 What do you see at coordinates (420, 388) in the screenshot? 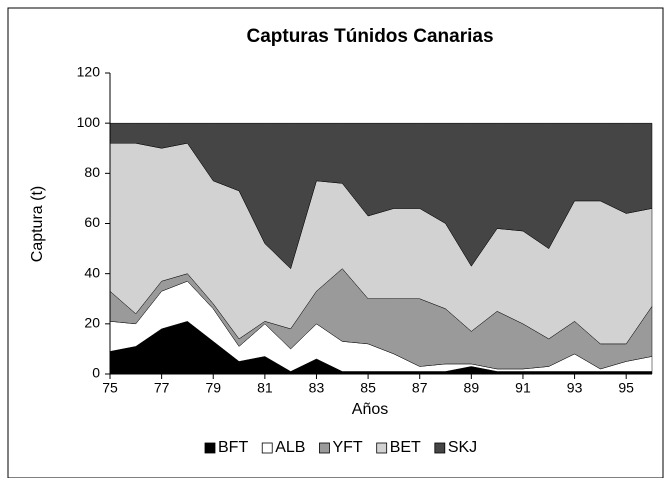
I see `x-tick-label: 87` at bounding box center [420, 388].